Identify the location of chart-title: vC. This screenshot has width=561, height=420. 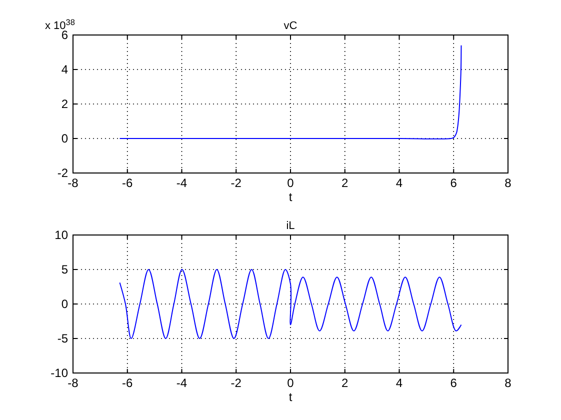
(291, 26).